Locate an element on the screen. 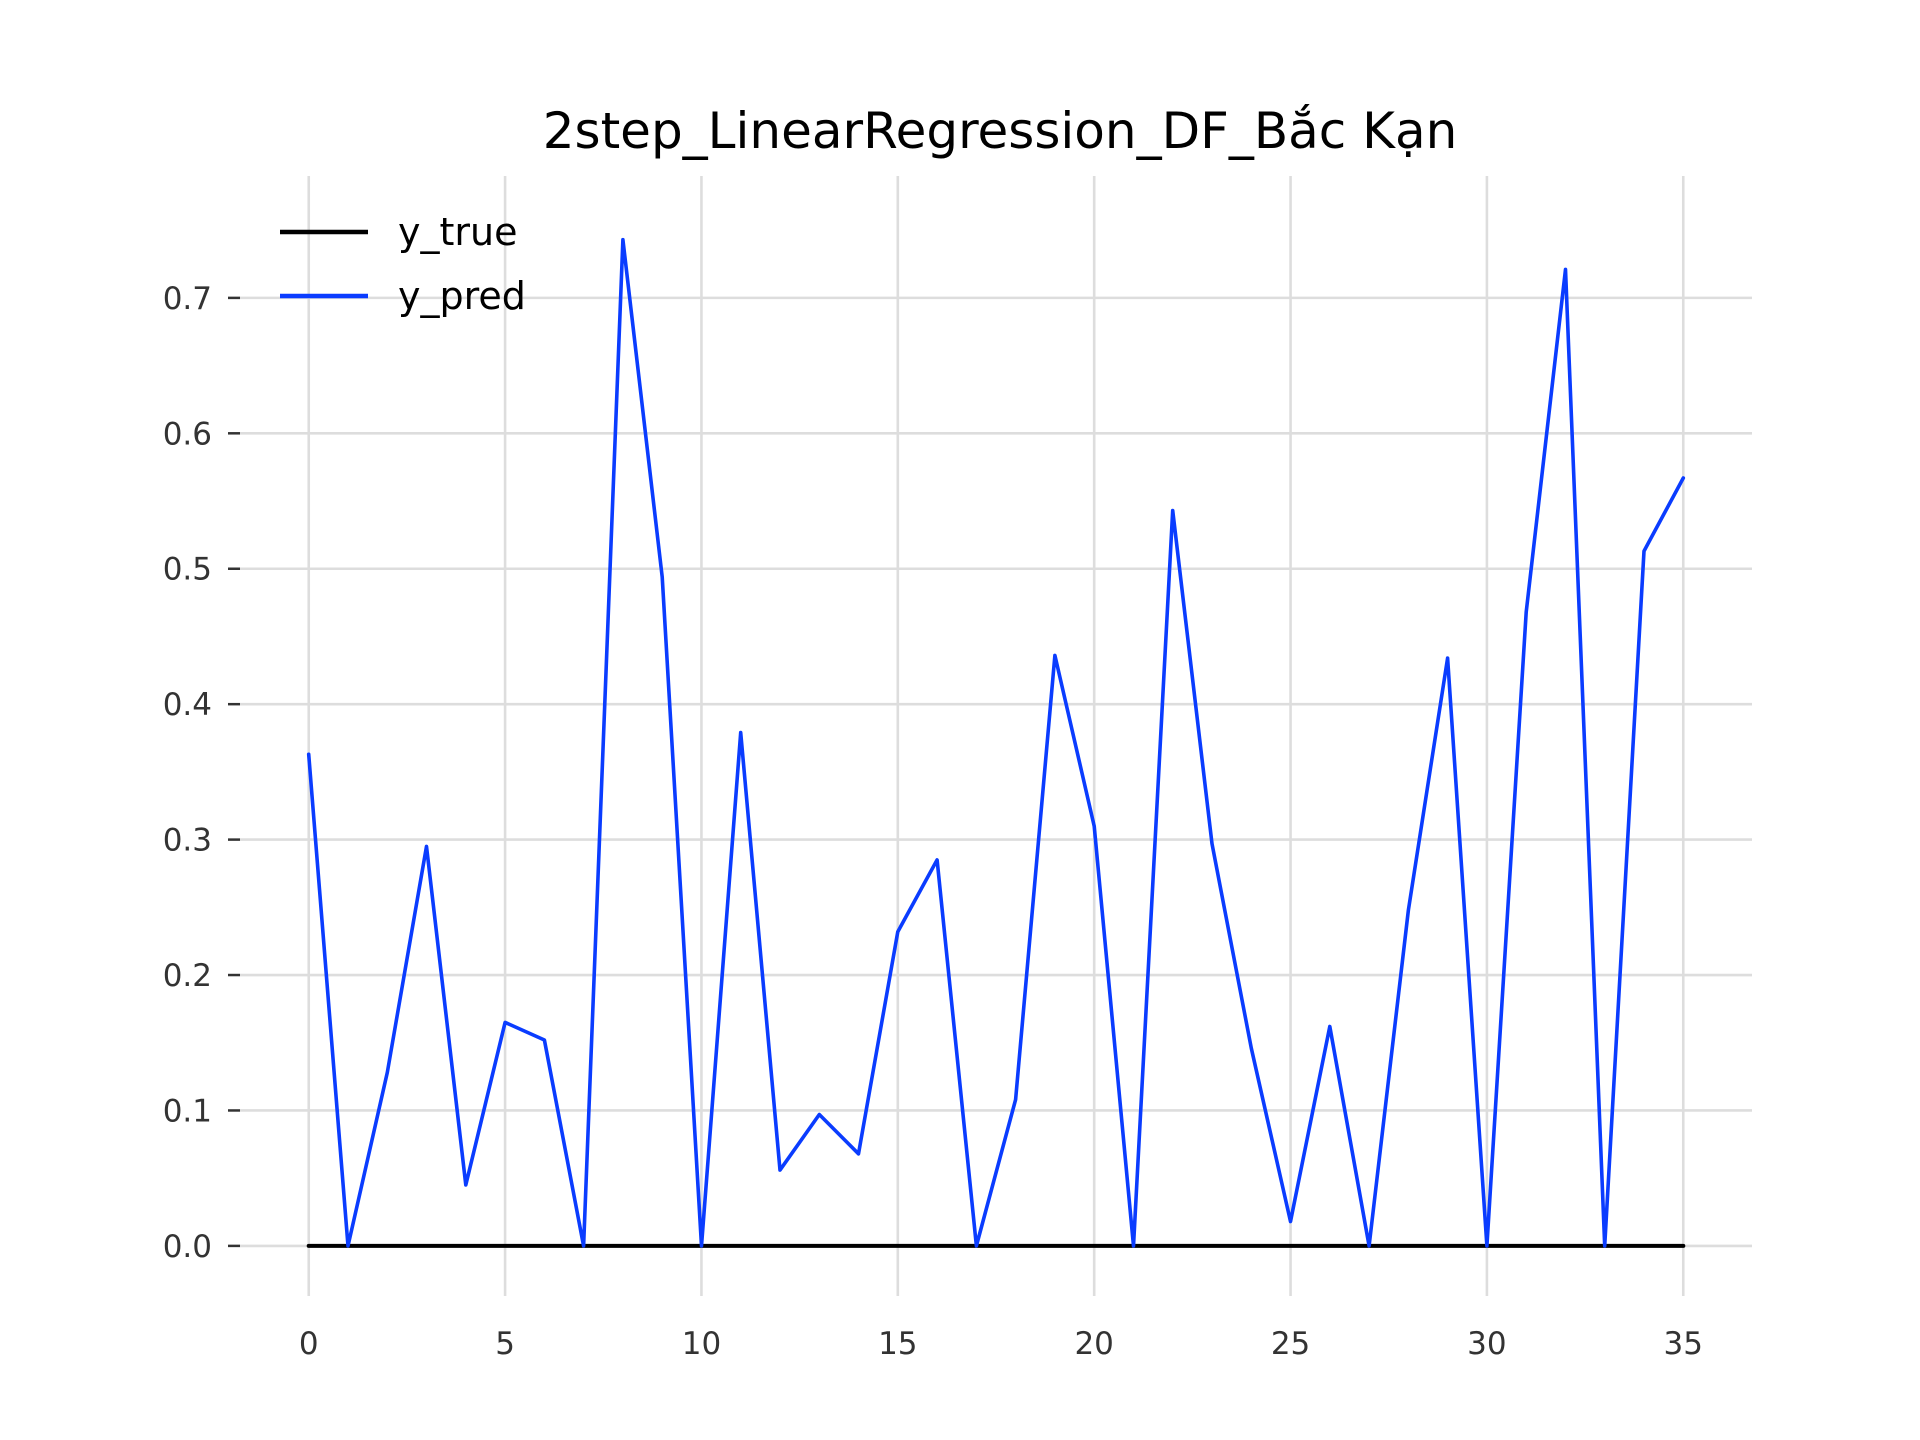 This screenshot has width=1920, height=1440. y-tick-label: 0.7 is located at coordinates (187, 299).